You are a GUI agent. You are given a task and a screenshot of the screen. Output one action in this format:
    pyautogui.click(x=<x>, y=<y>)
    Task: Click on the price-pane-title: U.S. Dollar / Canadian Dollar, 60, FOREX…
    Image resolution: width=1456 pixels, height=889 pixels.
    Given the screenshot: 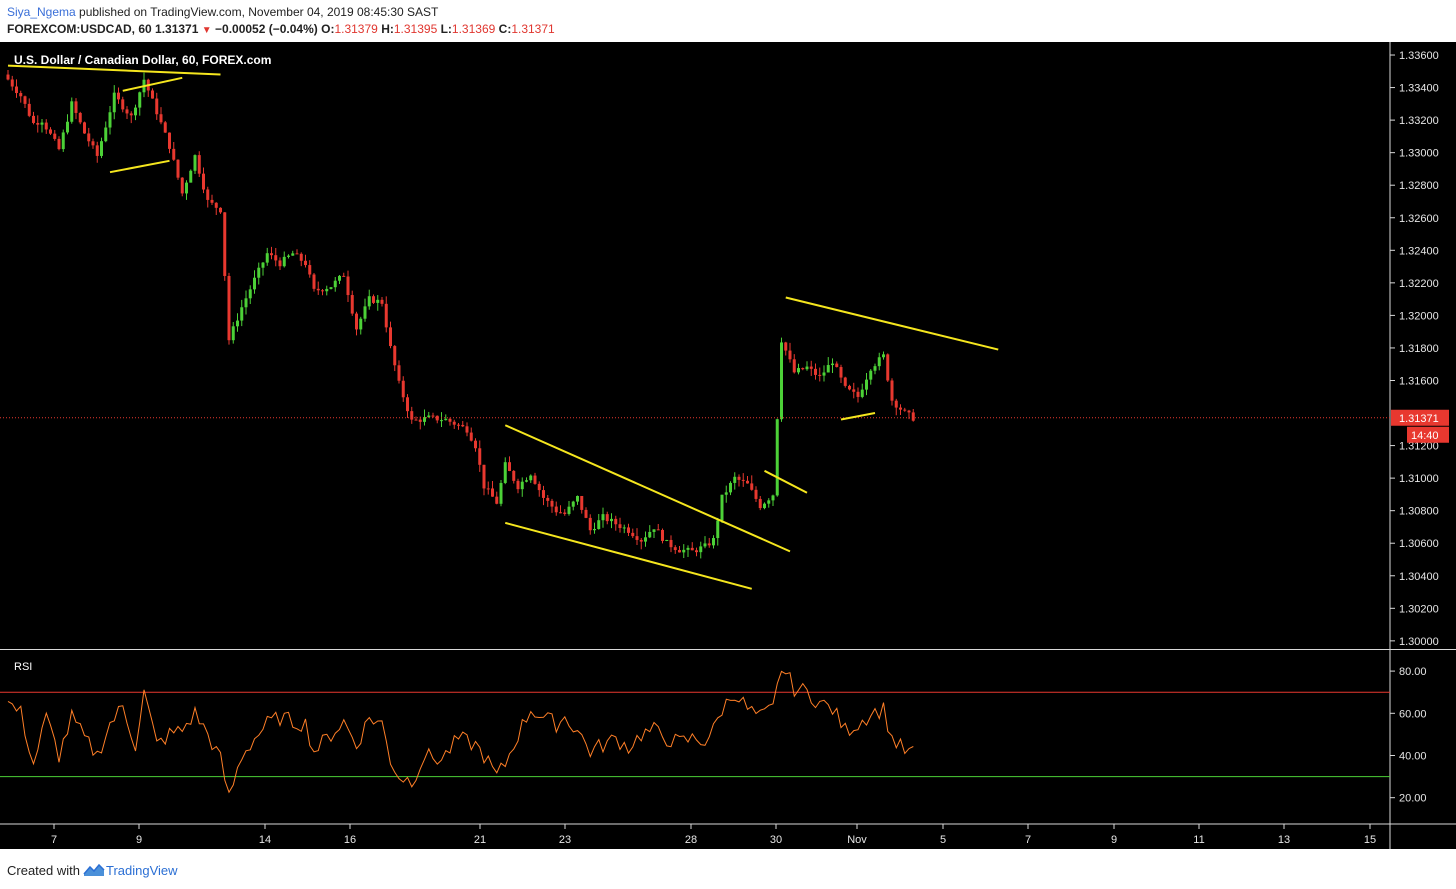 What is the action you would take?
    pyautogui.click(x=142, y=60)
    